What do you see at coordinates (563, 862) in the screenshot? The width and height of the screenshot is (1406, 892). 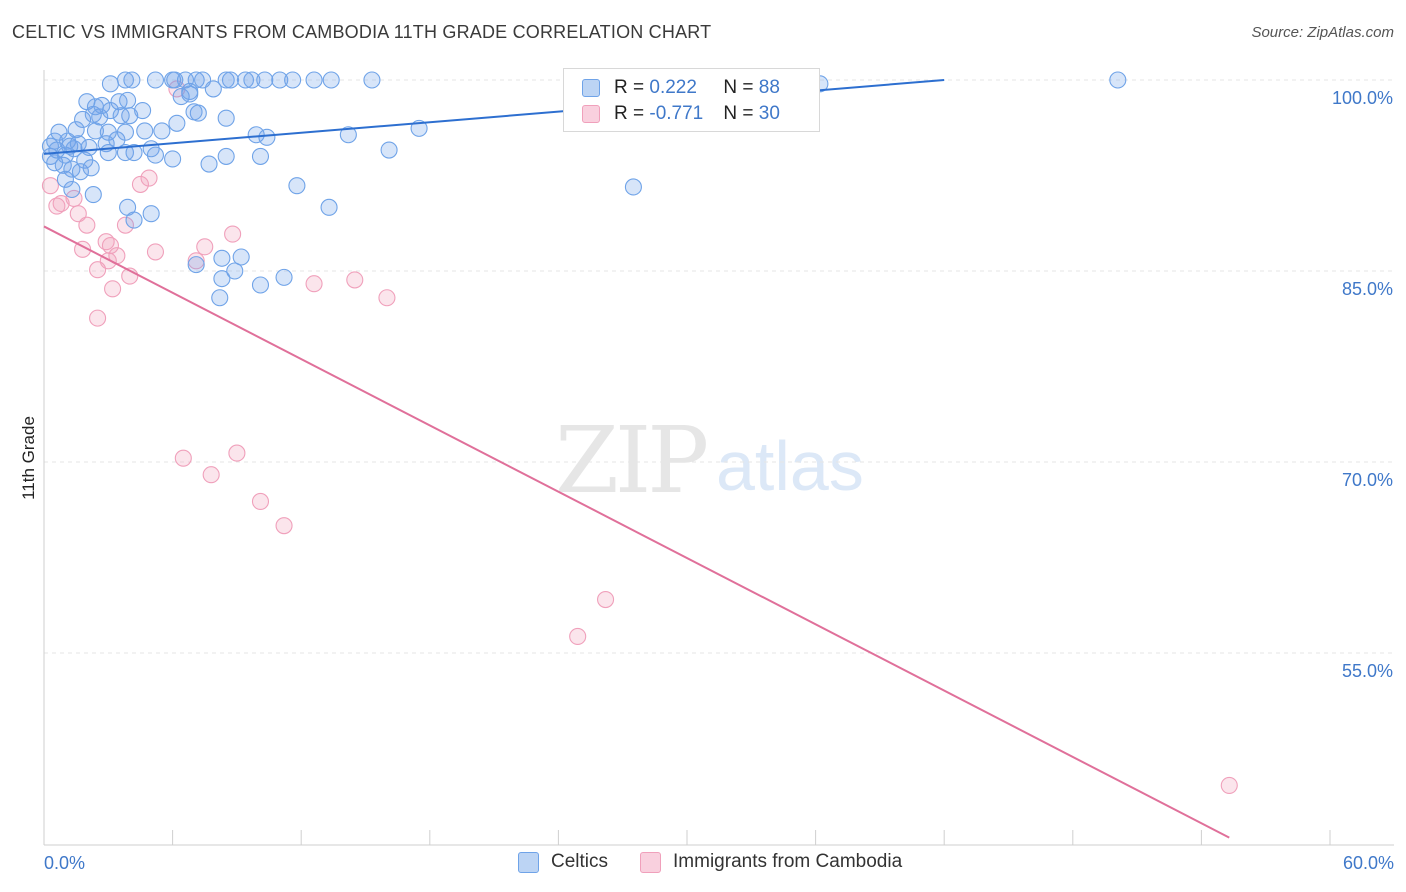 I see `legend-item-celtics: Celtics` at bounding box center [563, 862].